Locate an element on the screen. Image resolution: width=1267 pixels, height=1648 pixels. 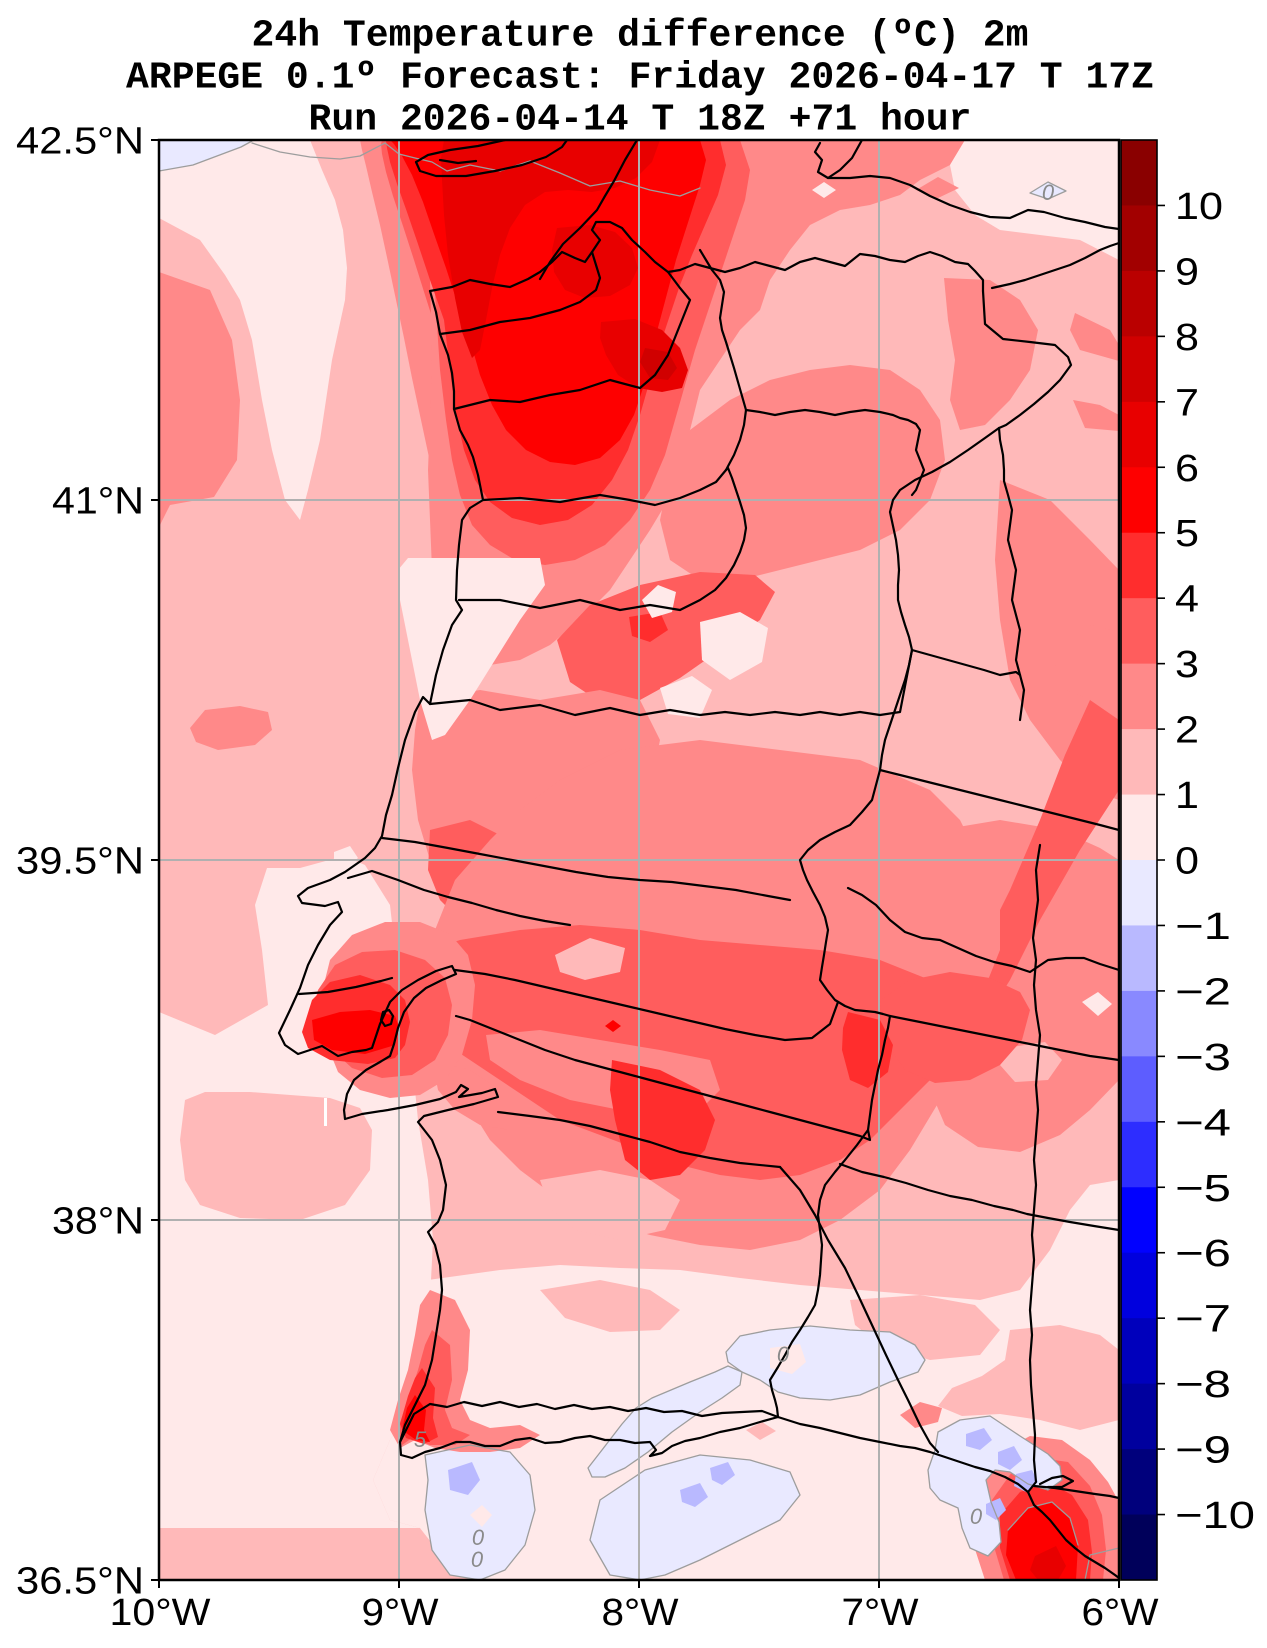
svg-text: −8 is located at coordinates (1203, 1385).